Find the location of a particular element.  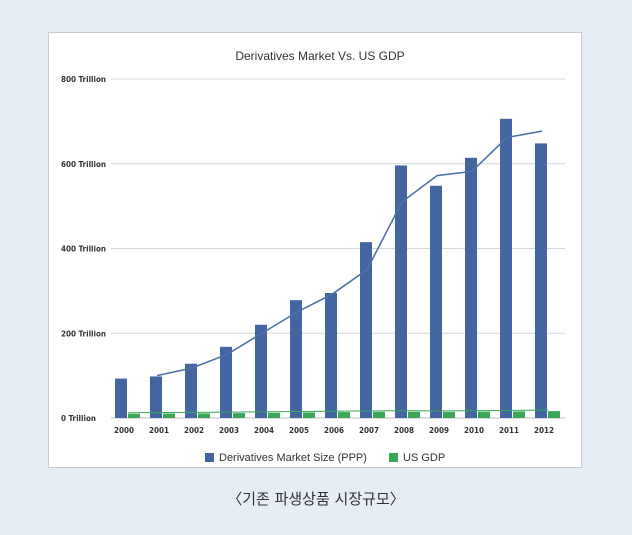

bar-derivatives-2001 is located at coordinates (156, 397).